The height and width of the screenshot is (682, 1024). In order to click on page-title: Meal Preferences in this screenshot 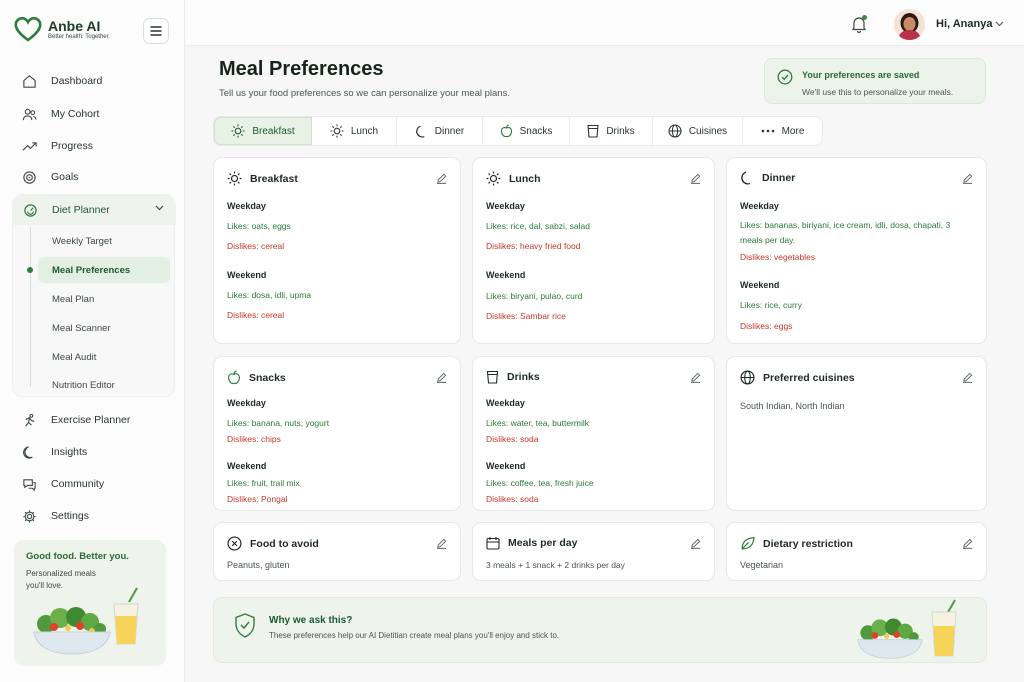, I will do `click(301, 69)`.